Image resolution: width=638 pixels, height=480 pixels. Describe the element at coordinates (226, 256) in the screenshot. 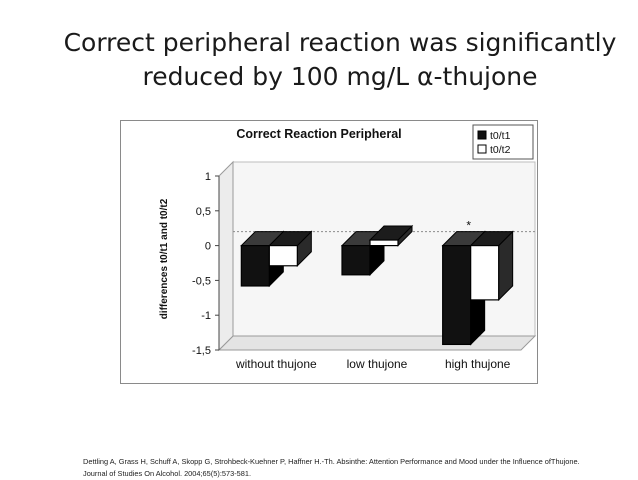

I see `plot-side-wall` at that location.